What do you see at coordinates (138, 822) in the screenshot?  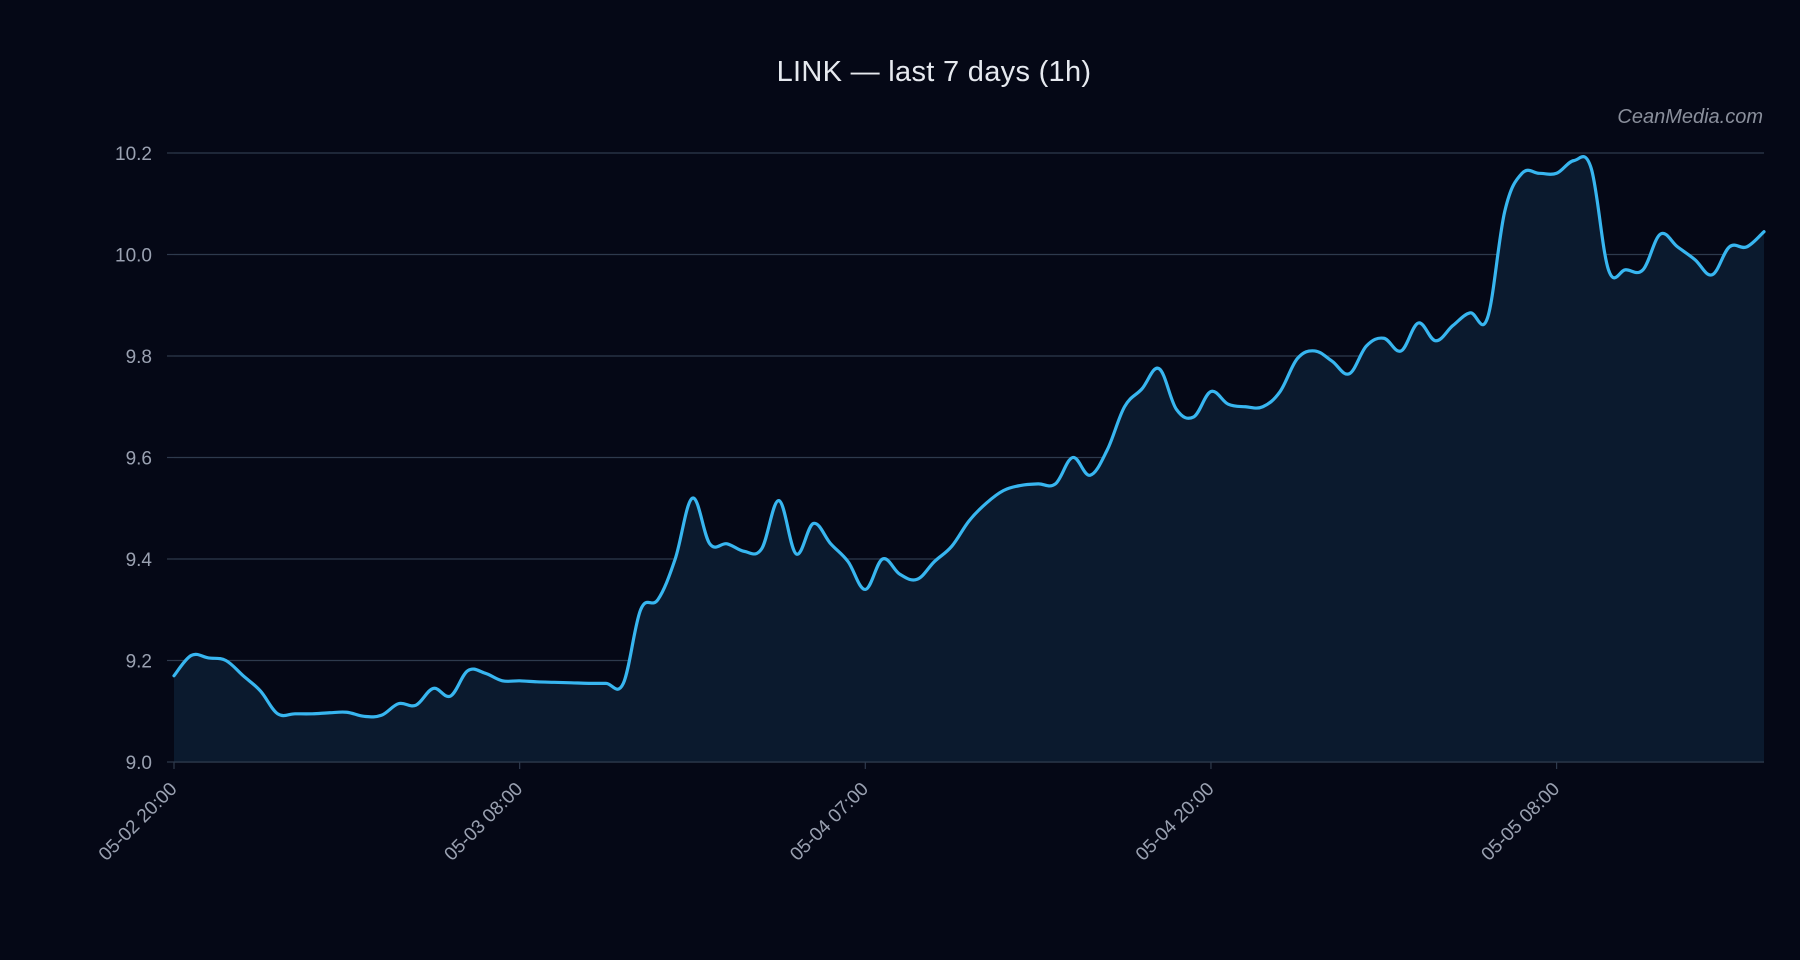 I see `xtick-label: 05-02 20:00` at bounding box center [138, 822].